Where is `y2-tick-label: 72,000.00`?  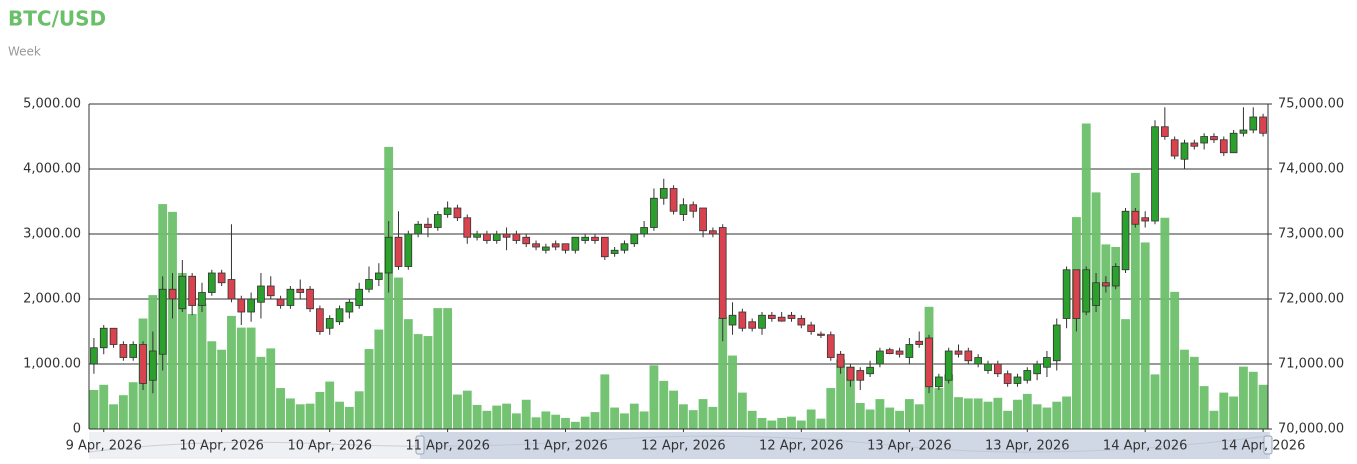
y2-tick-label: 72,000.00 is located at coordinates (1311, 299).